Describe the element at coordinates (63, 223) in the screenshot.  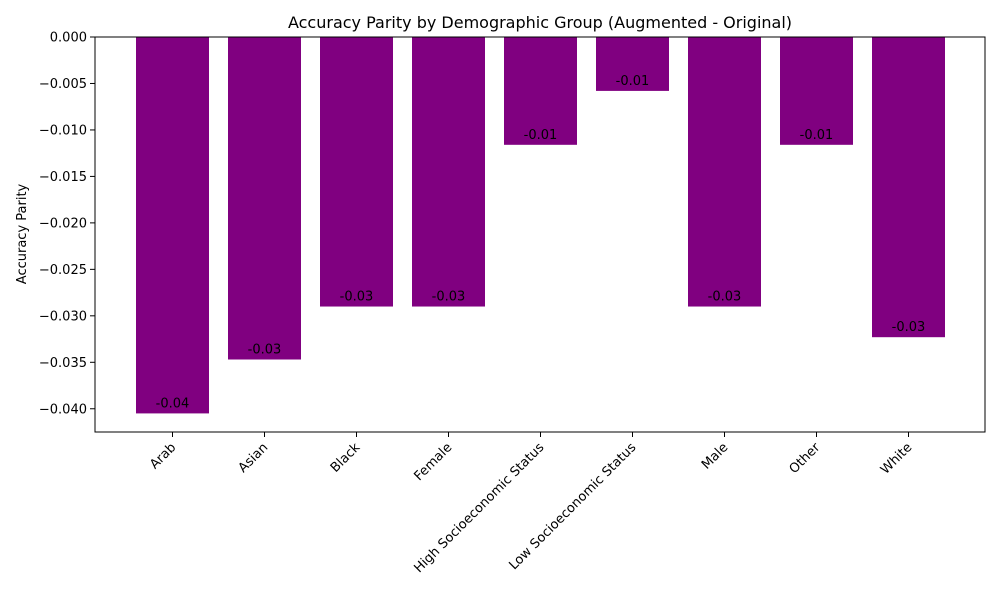
I see `y-tick-label-4: −0.020` at that location.